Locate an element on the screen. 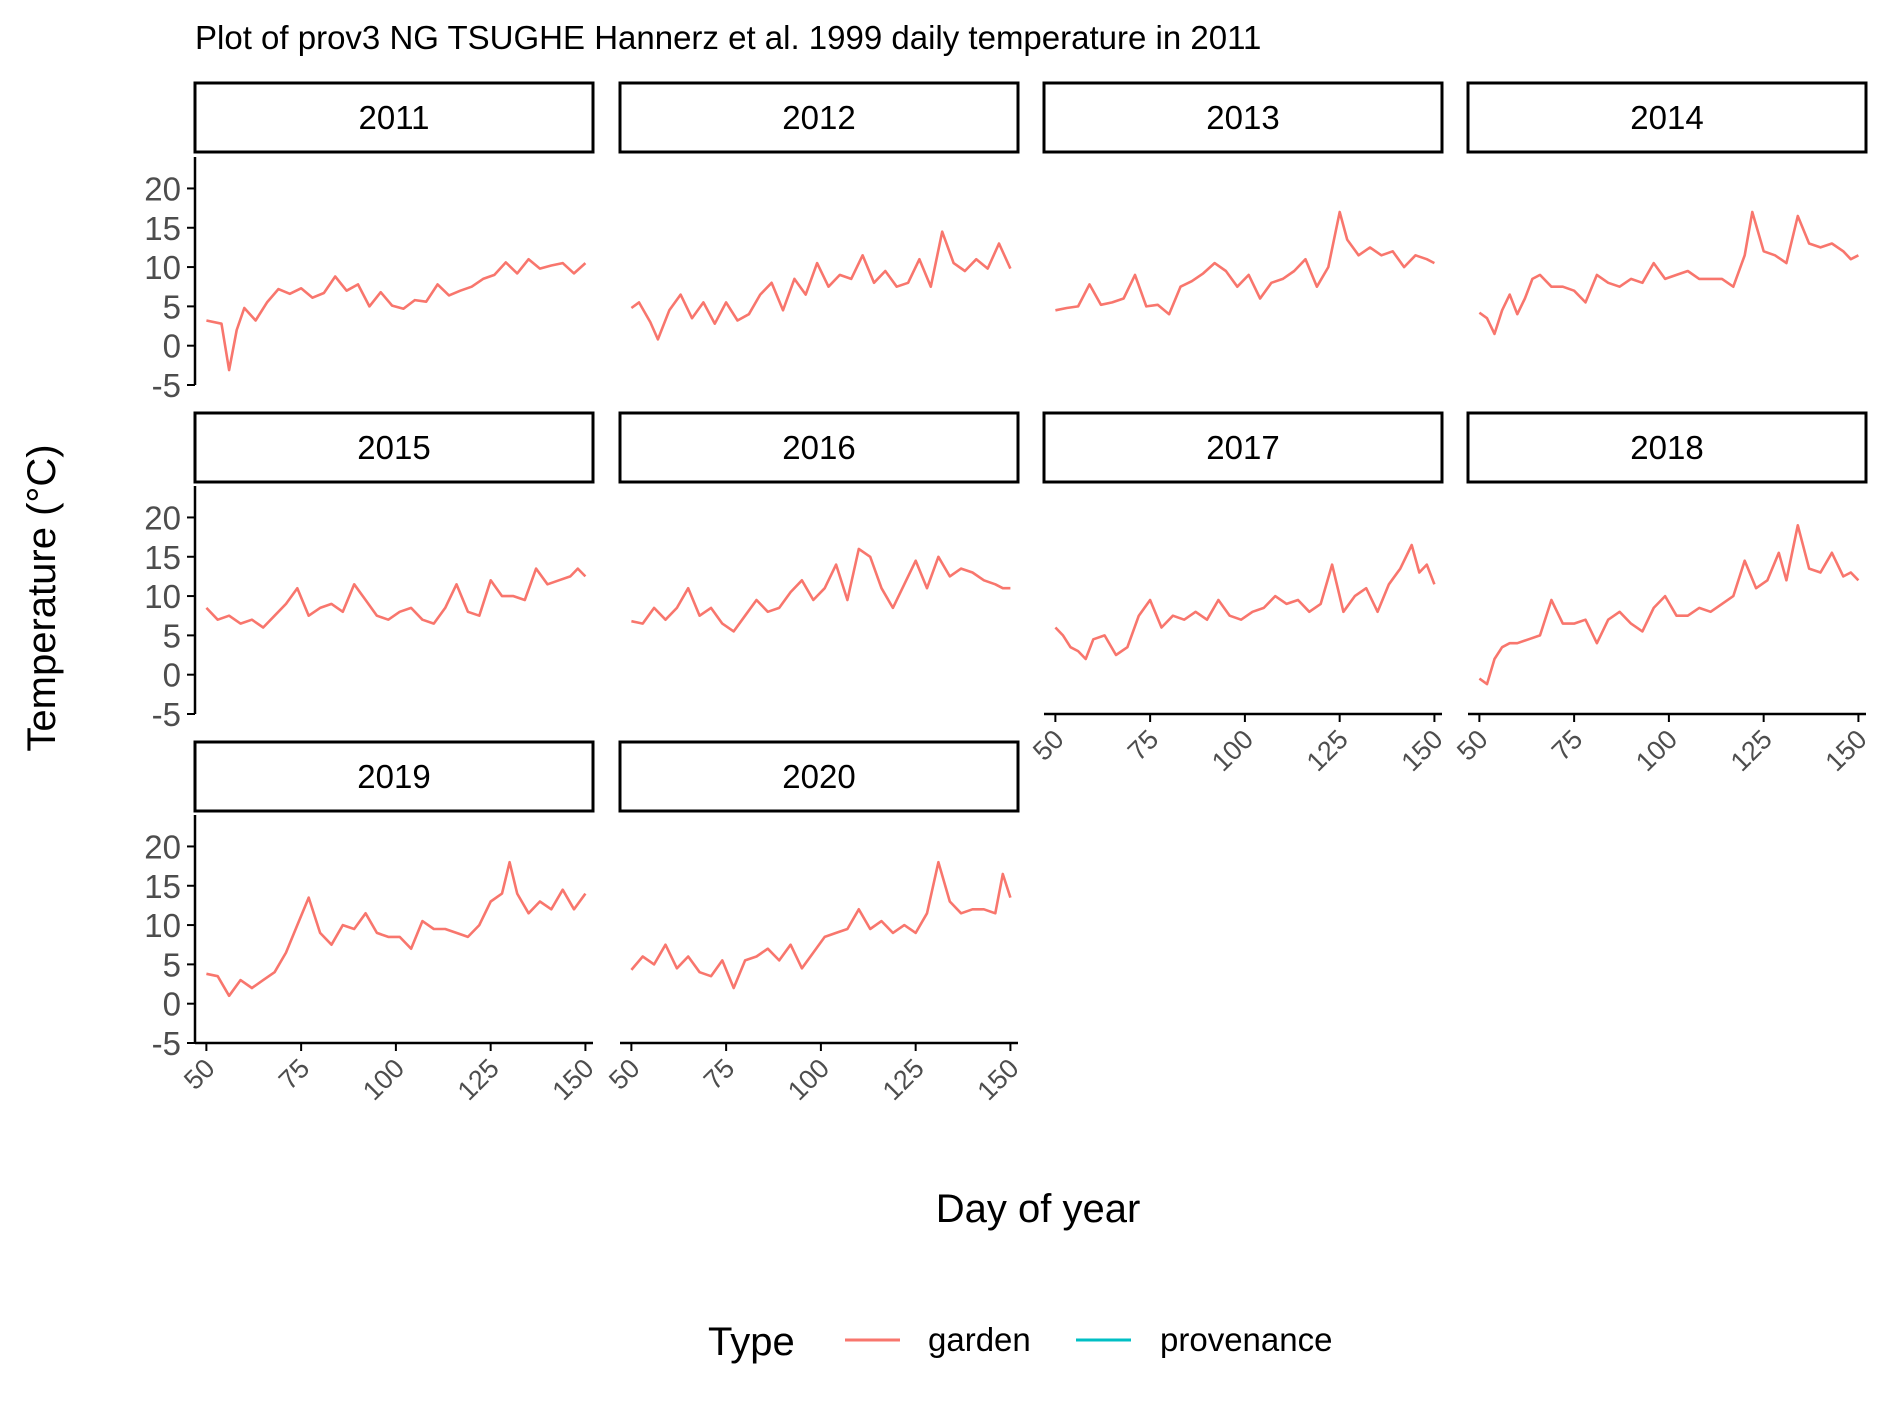 This screenshot has width=1889, height=1417. facet-panel-2014: 2014 is located at coordinates (1667, 208).